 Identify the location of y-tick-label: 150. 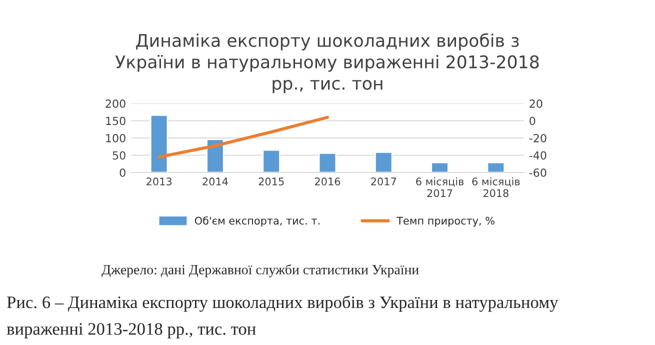
(116, 121).